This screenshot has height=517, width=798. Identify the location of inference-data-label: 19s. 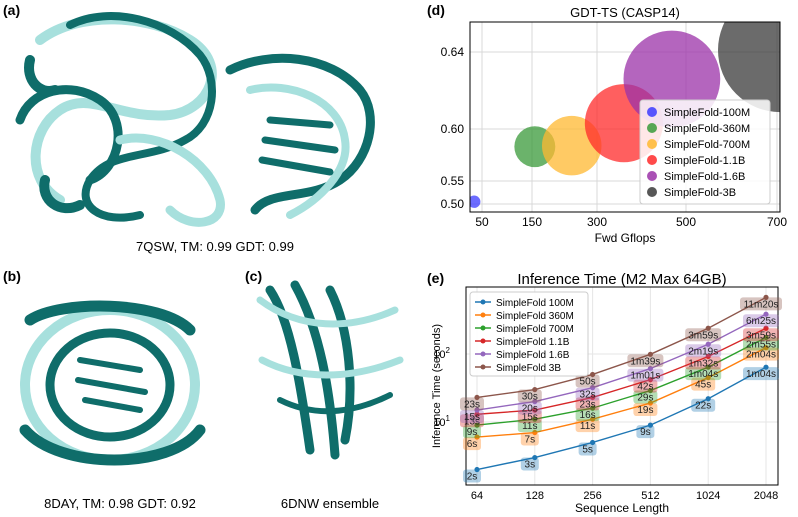
(645, 410).